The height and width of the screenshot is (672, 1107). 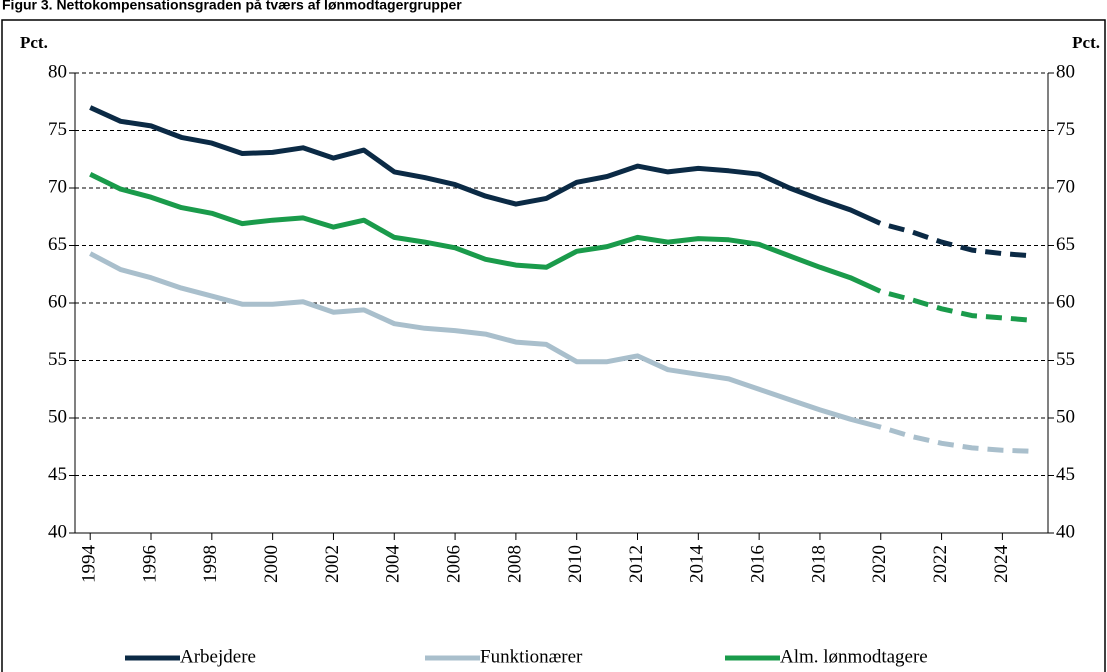 I want to click on y2-tick-label: 40, so click(x=1065, y=531).